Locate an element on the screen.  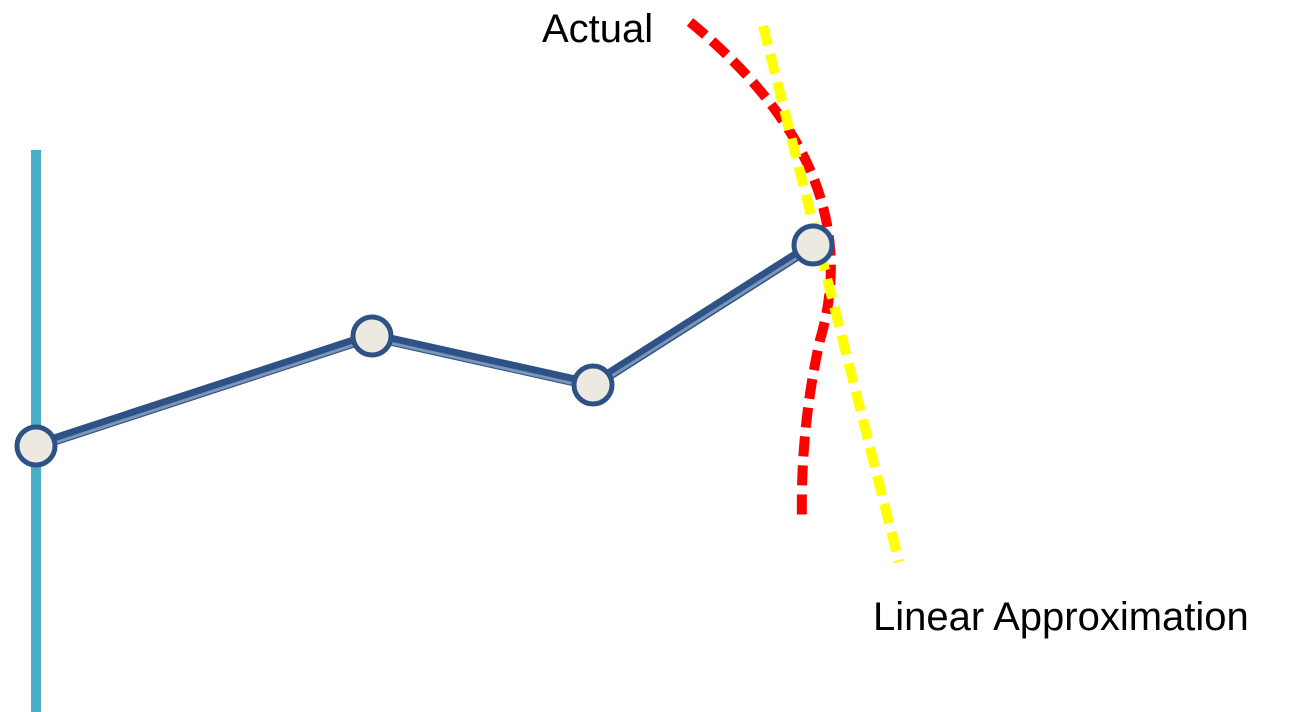
linear-approximation-line is located at coordinates (831, 294).